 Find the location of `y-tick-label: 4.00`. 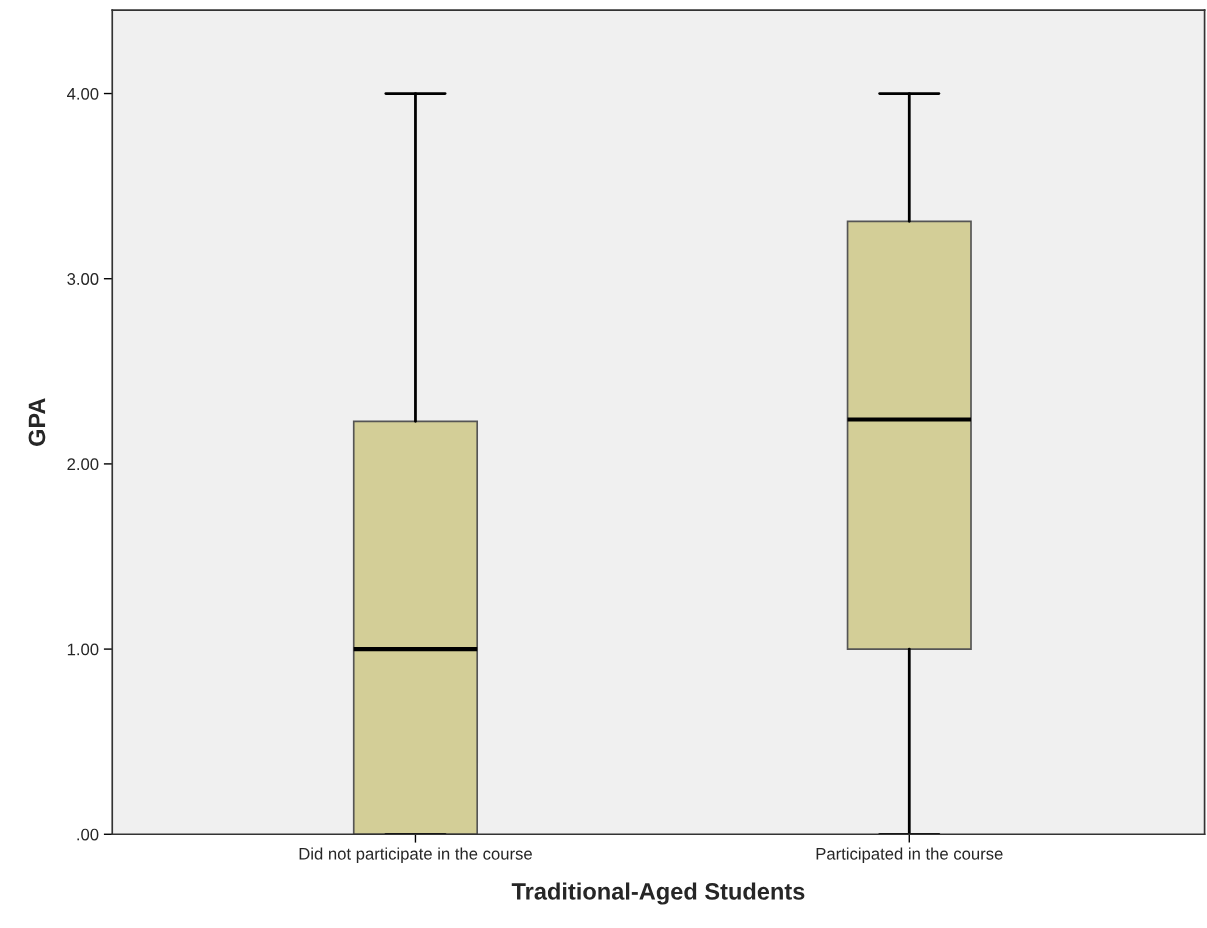

y-tick-label: 4.00 is located at coordinates (83, 93).